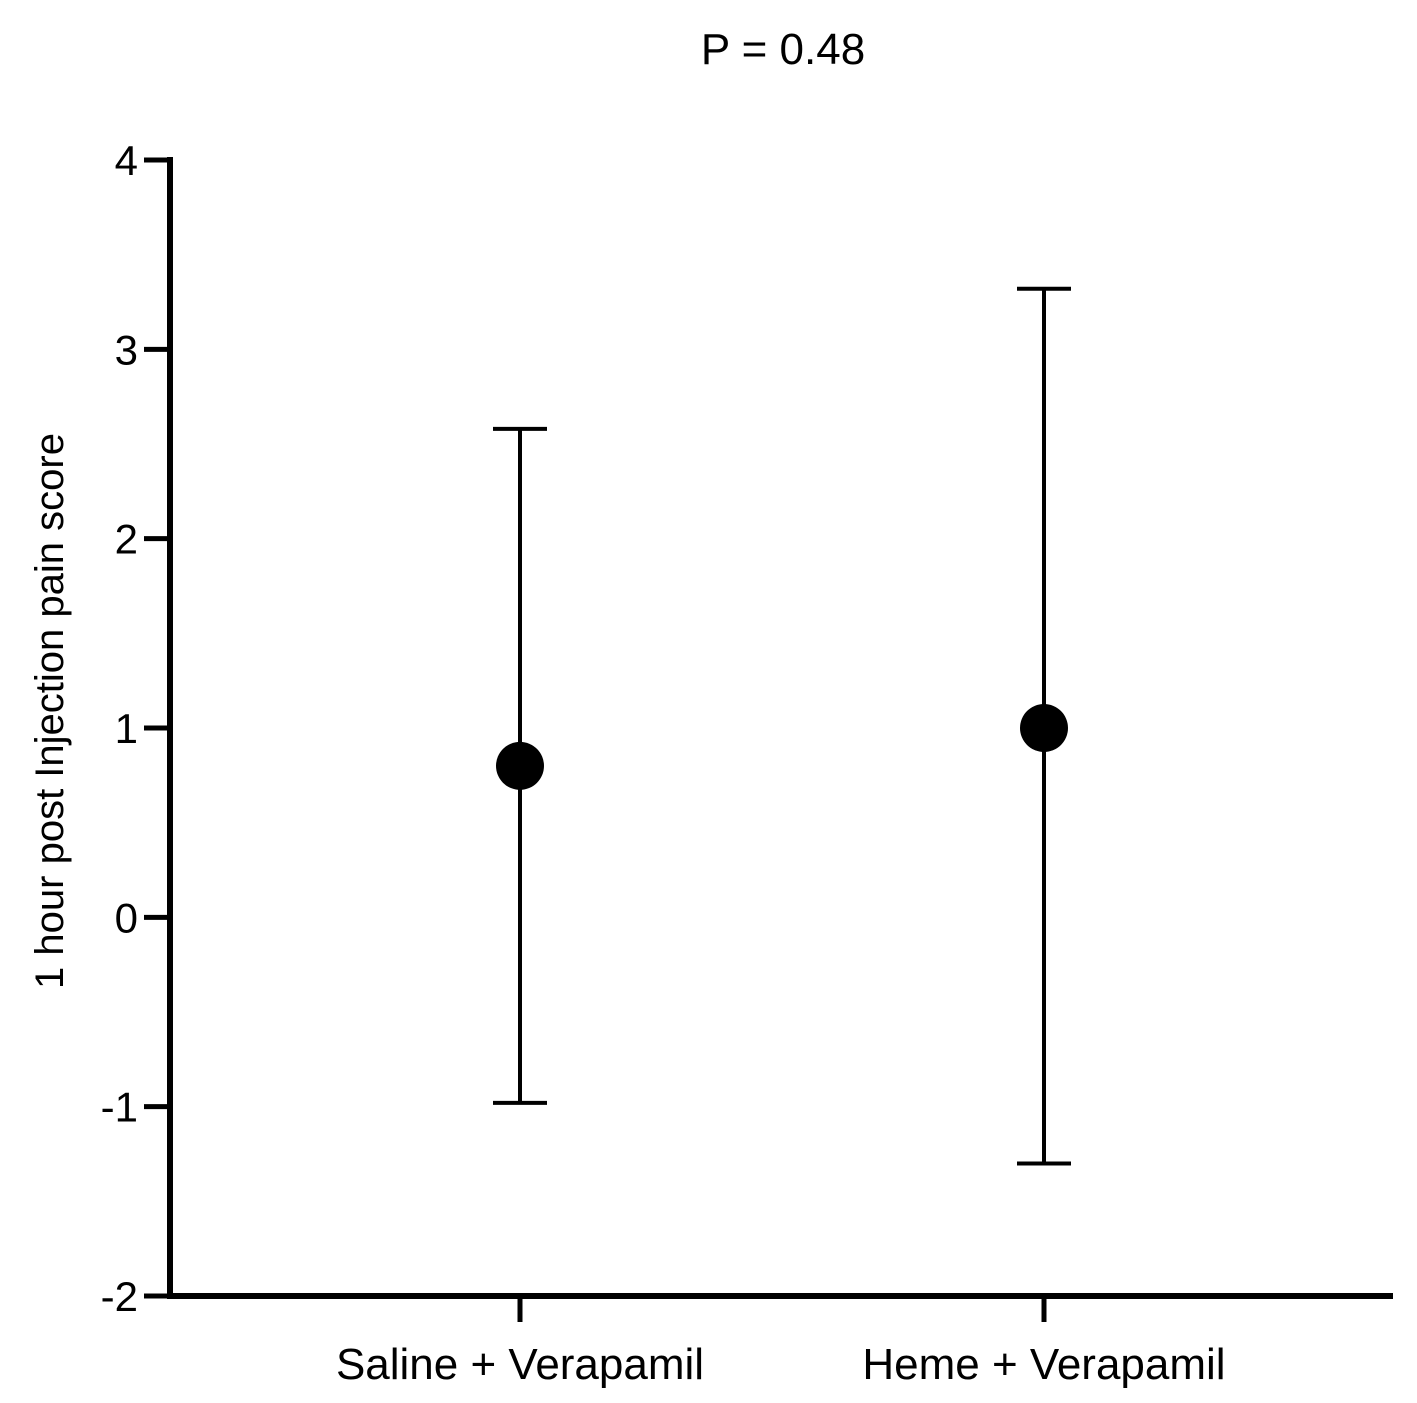 The image size is (1417, 1403). I want to click on x-tick-label: Saline + Verapamil, so click(520, 1364).